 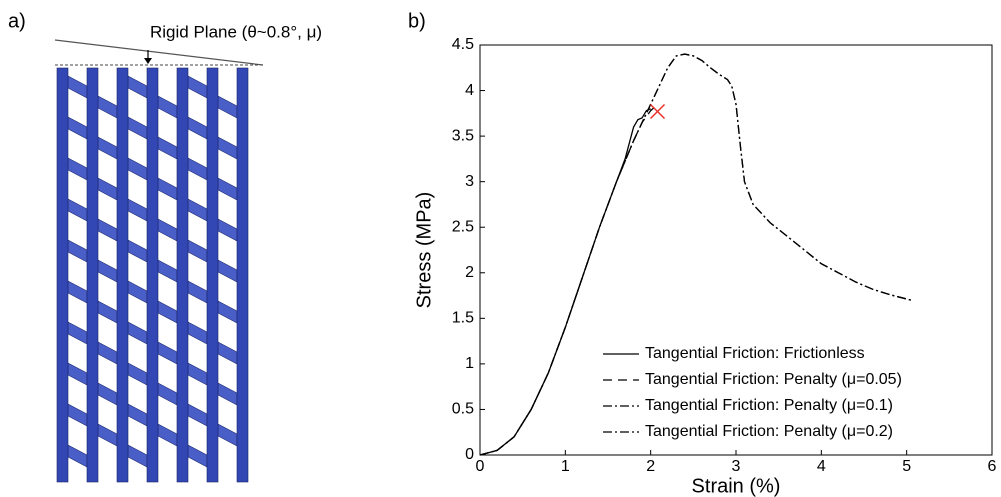 I want to click on legend-label: Tangential Friction: Frictionless, so click(x=755, y=353).